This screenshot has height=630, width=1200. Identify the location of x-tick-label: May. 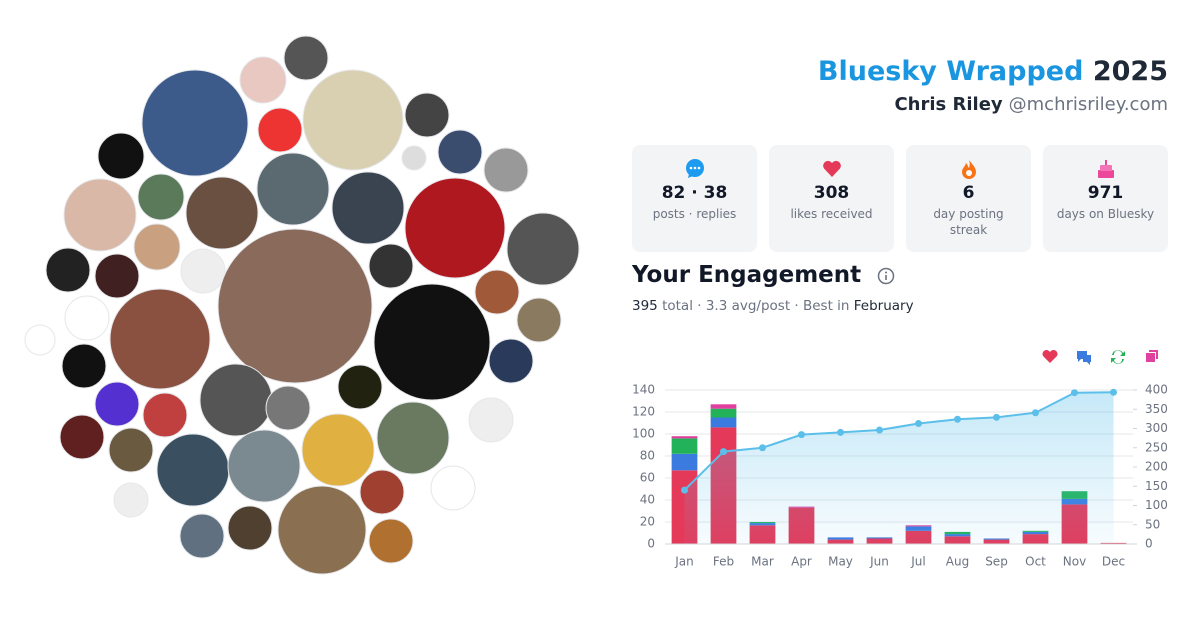
(840, 562).